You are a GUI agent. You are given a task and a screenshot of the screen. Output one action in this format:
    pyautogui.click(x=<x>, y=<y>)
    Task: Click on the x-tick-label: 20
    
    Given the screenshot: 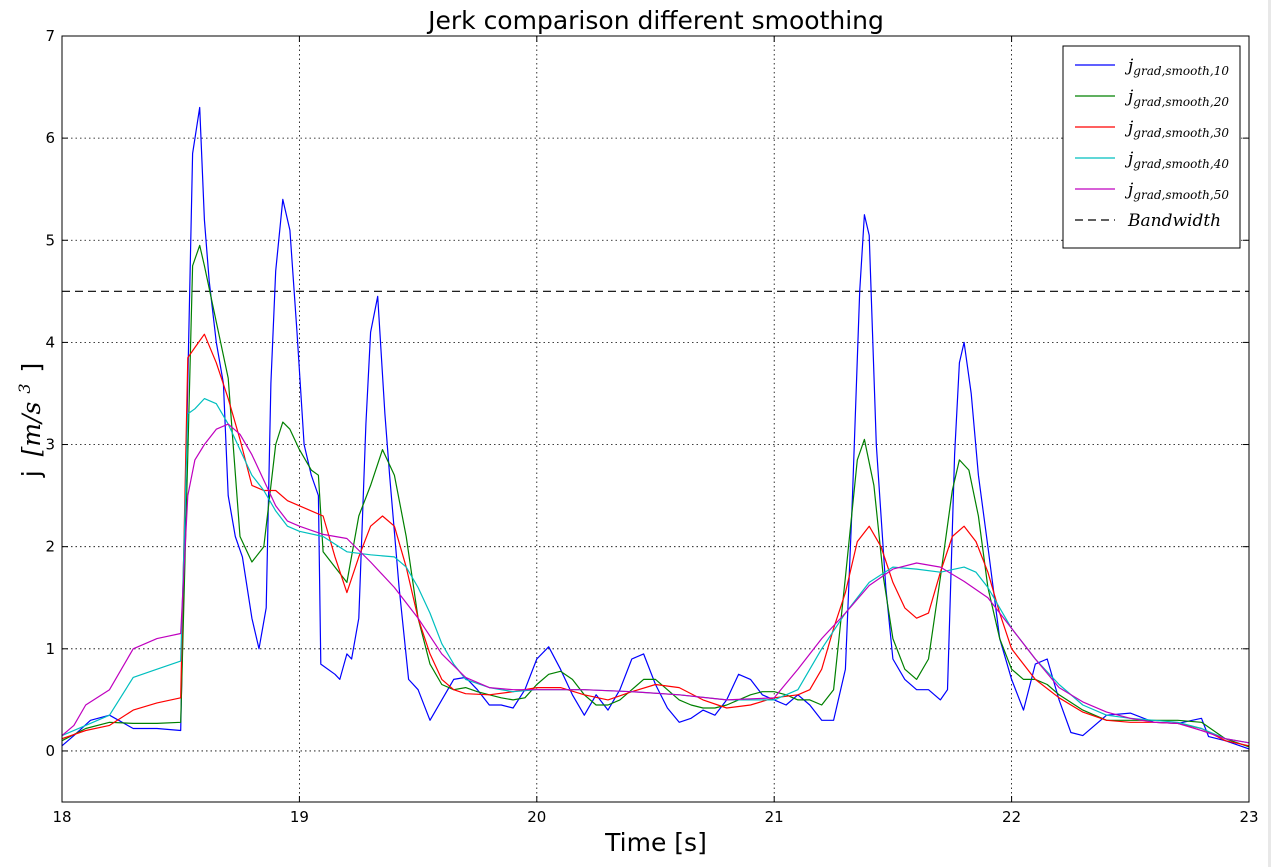 What is the action you would take?
    pyautogui.click(x=536, y=817)
    